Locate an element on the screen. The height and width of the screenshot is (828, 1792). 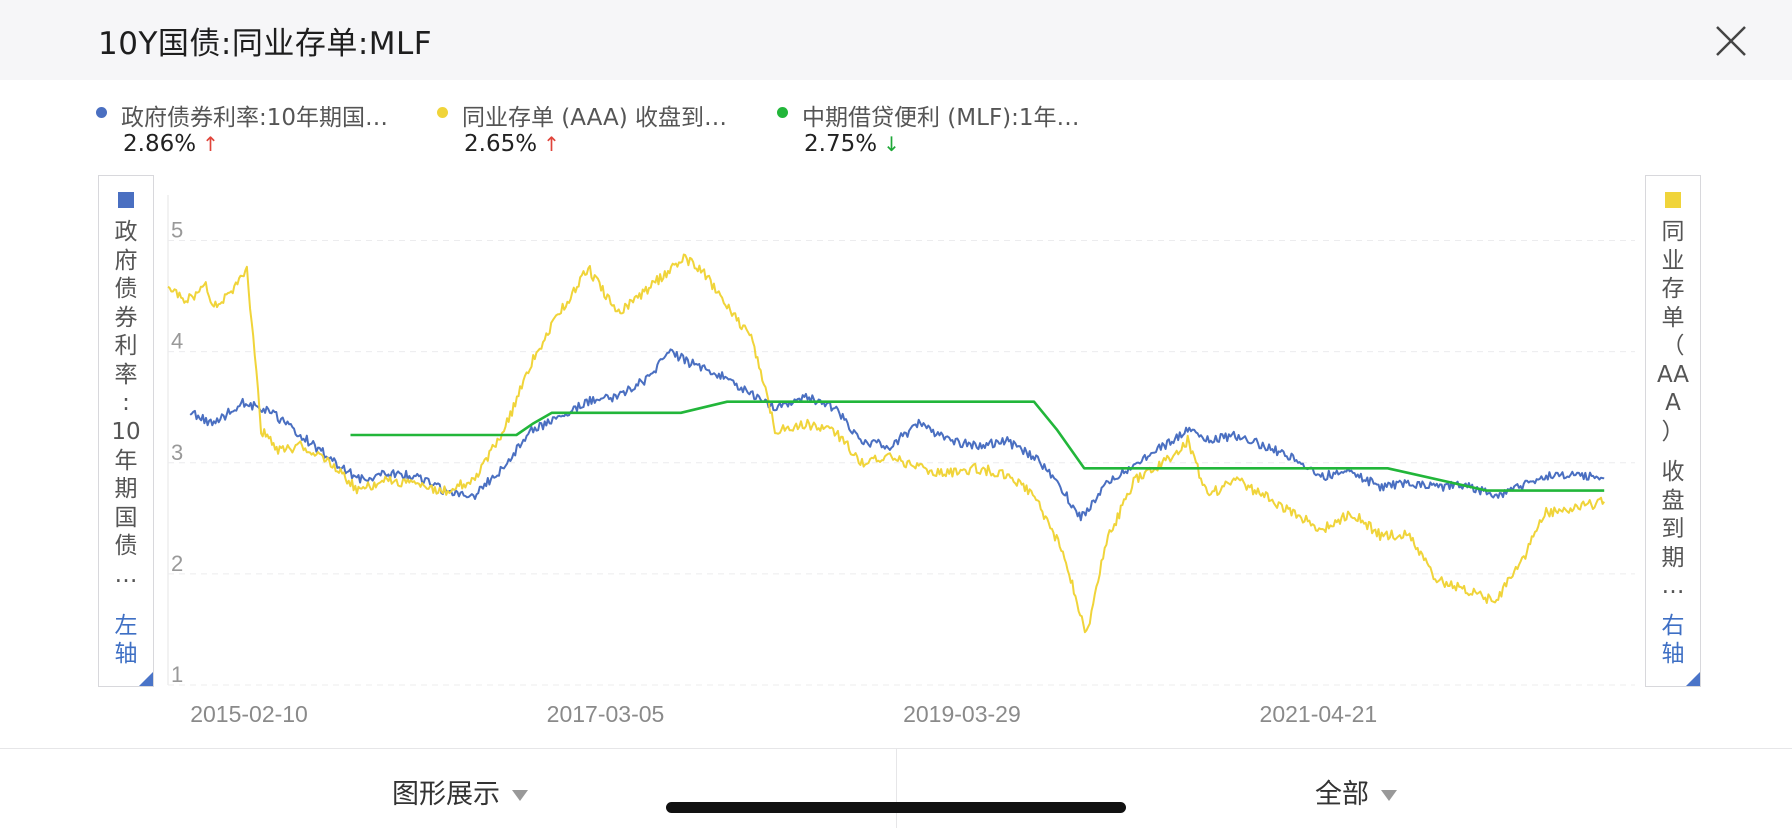
left-axis-side-label: 左轴 is located at coordinates (126, 640).